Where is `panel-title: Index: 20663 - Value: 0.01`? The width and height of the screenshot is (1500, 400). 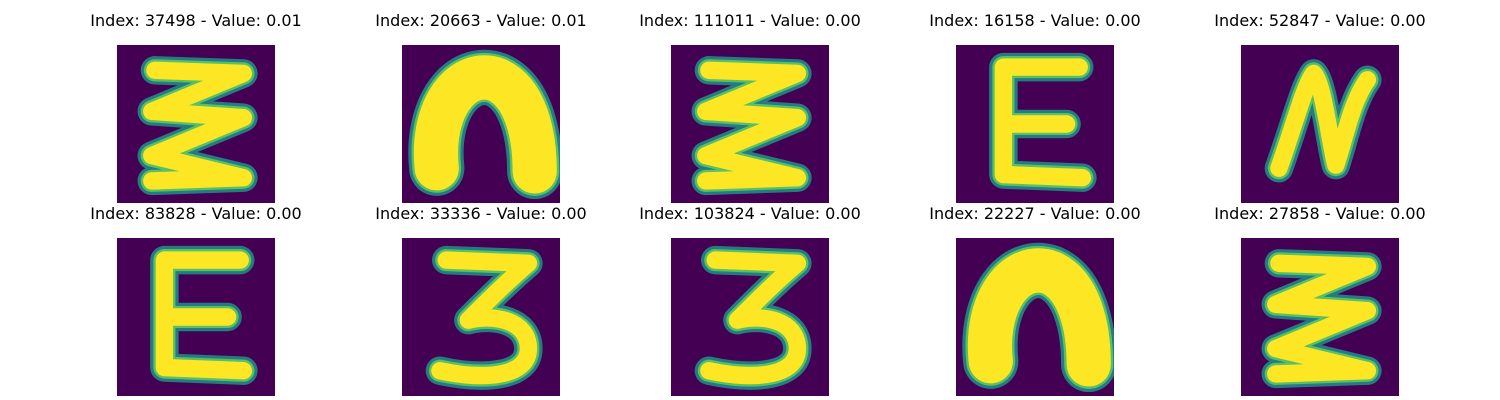
panel-title: Index: 20663 - Value: 0.01 is located at coordinates (481, 20).